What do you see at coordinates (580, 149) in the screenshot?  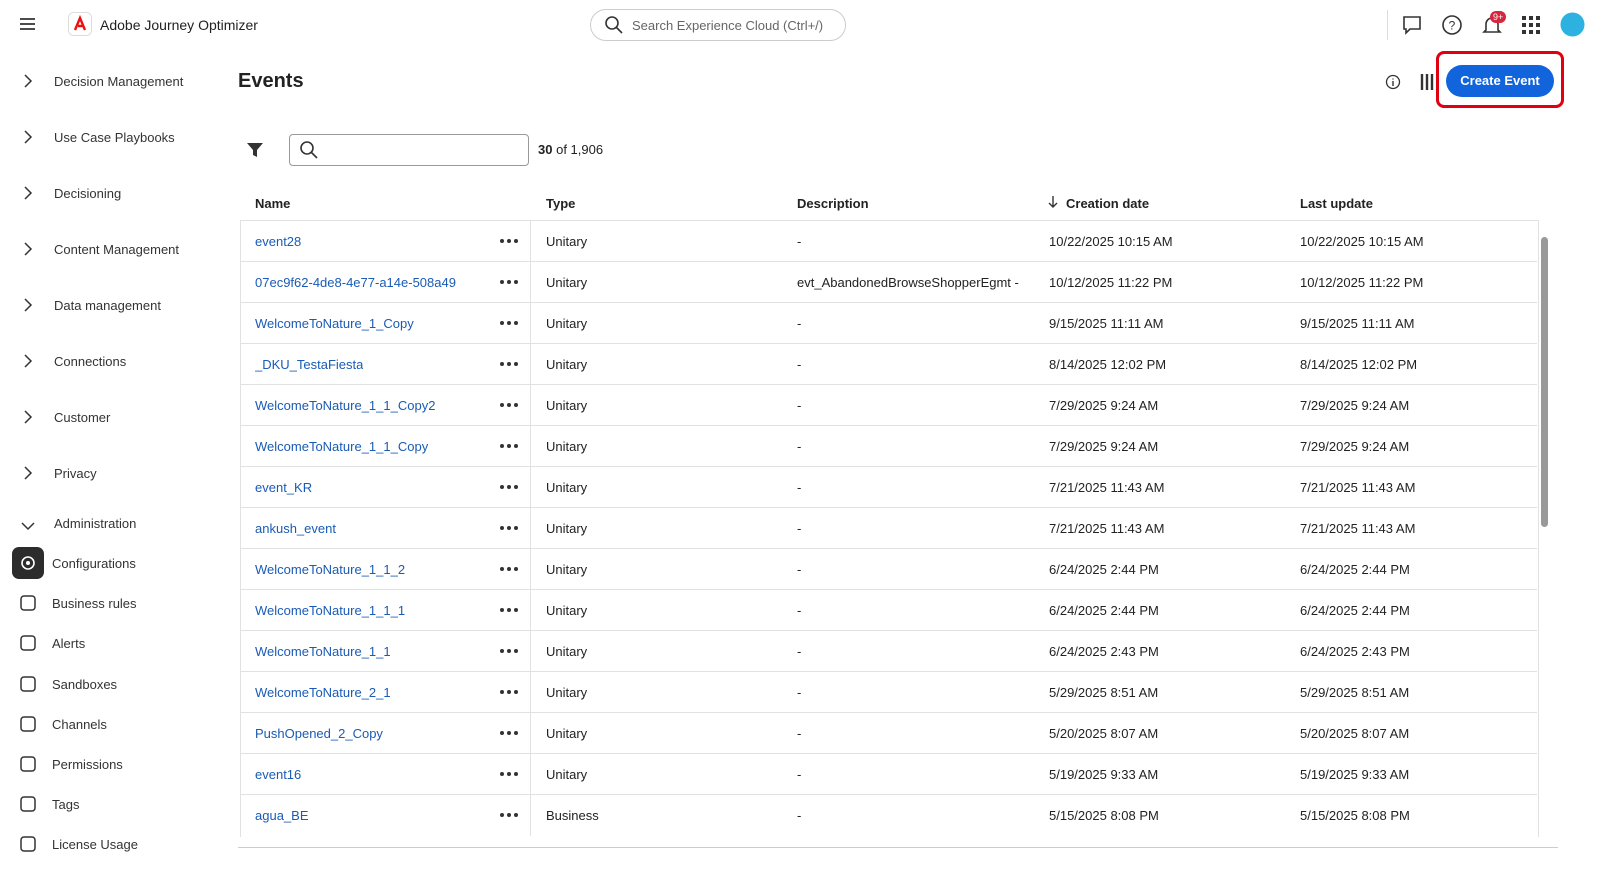 I see `total: of 1,906` at bounding box center [580, 149].